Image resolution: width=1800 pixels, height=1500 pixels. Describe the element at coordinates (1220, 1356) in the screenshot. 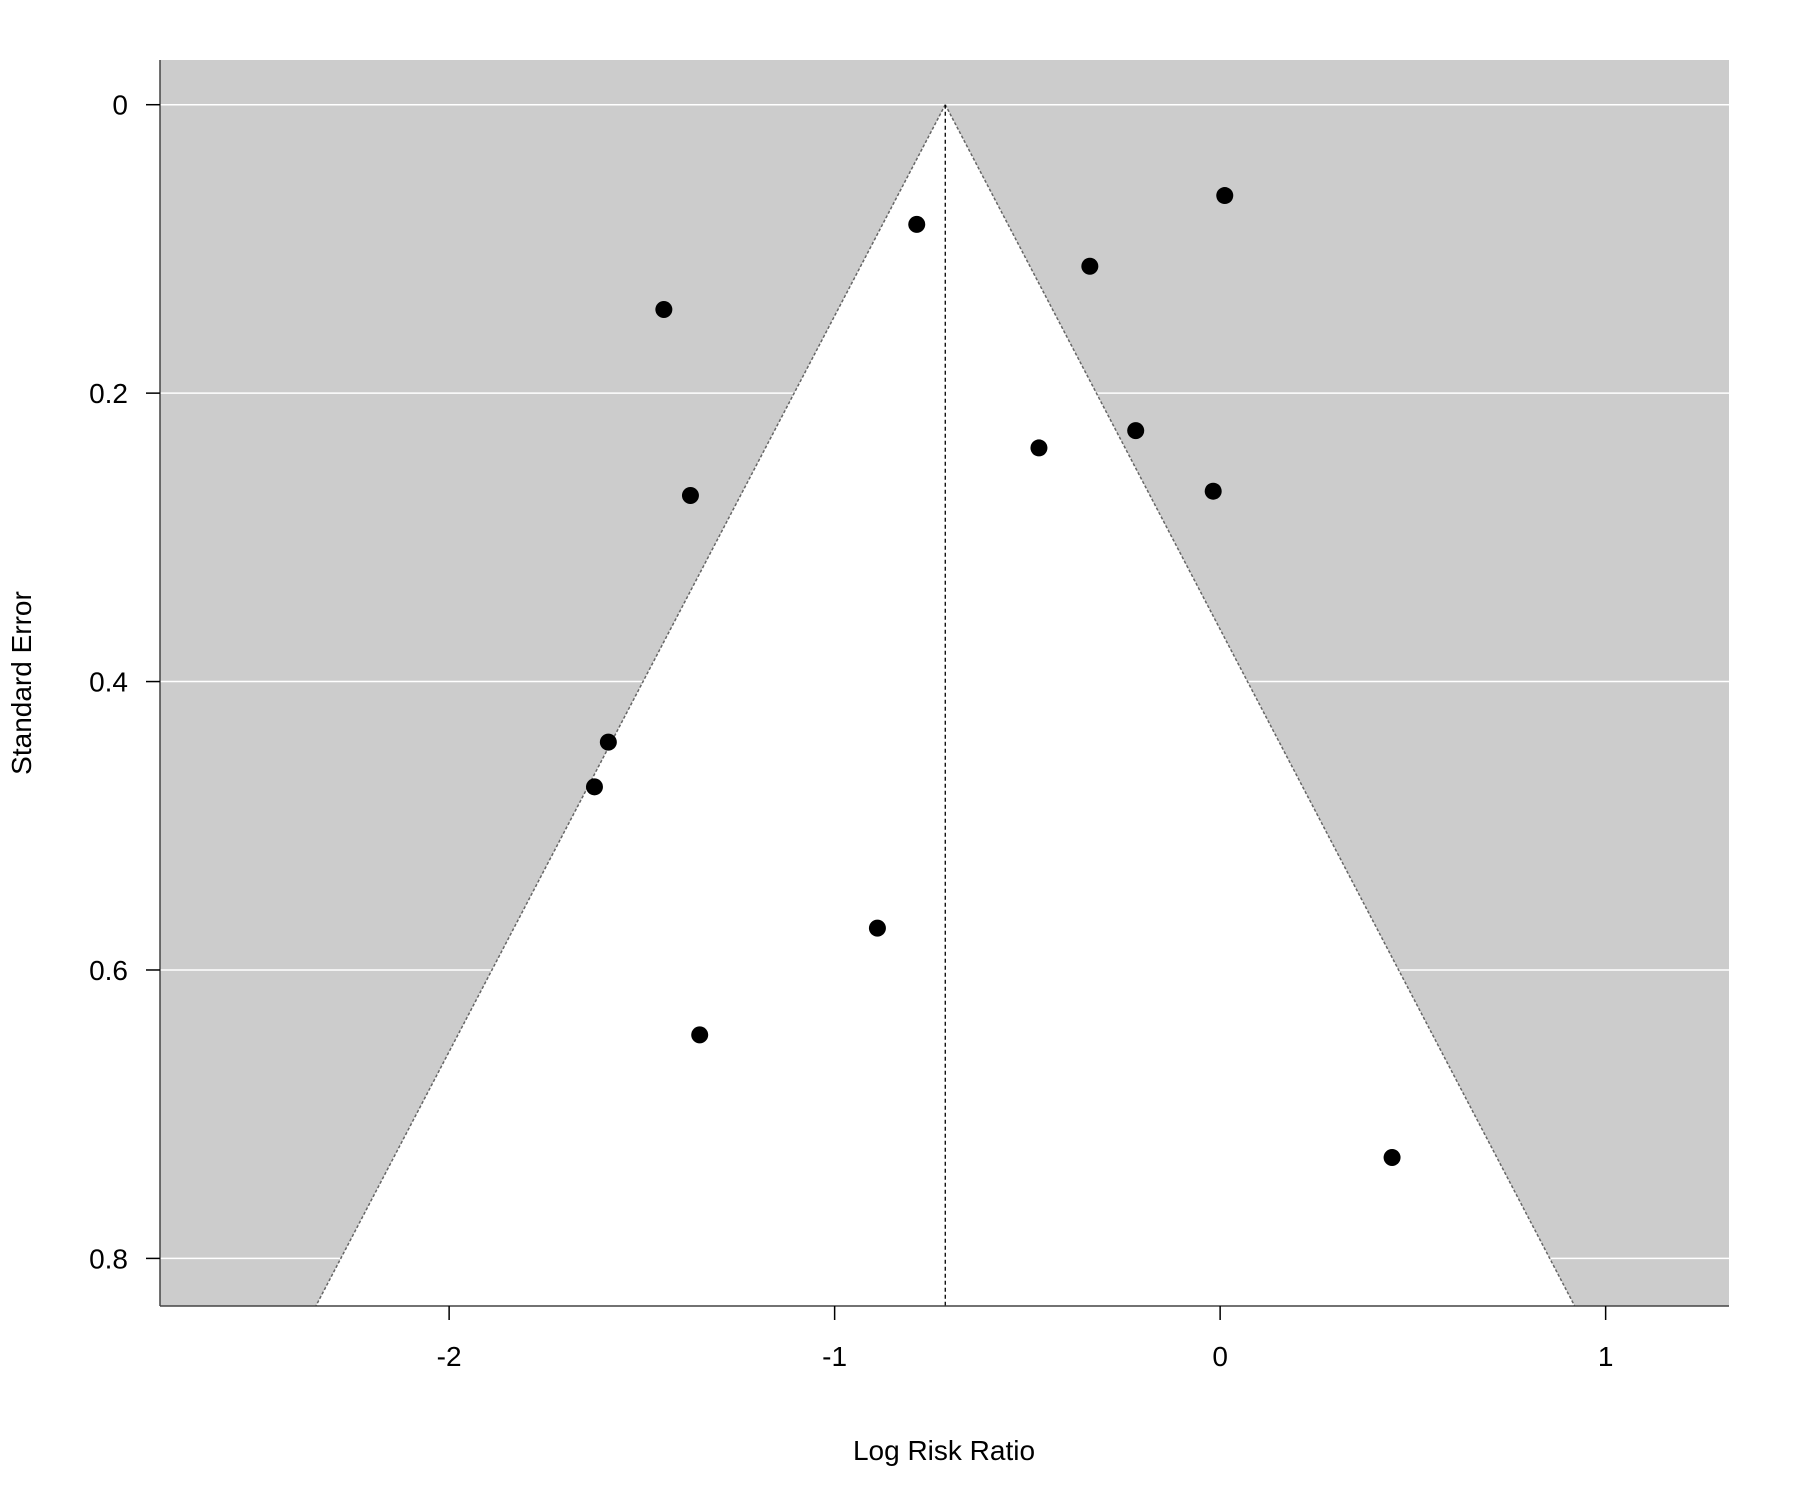

I see `x-tick-label: 0` at that location.